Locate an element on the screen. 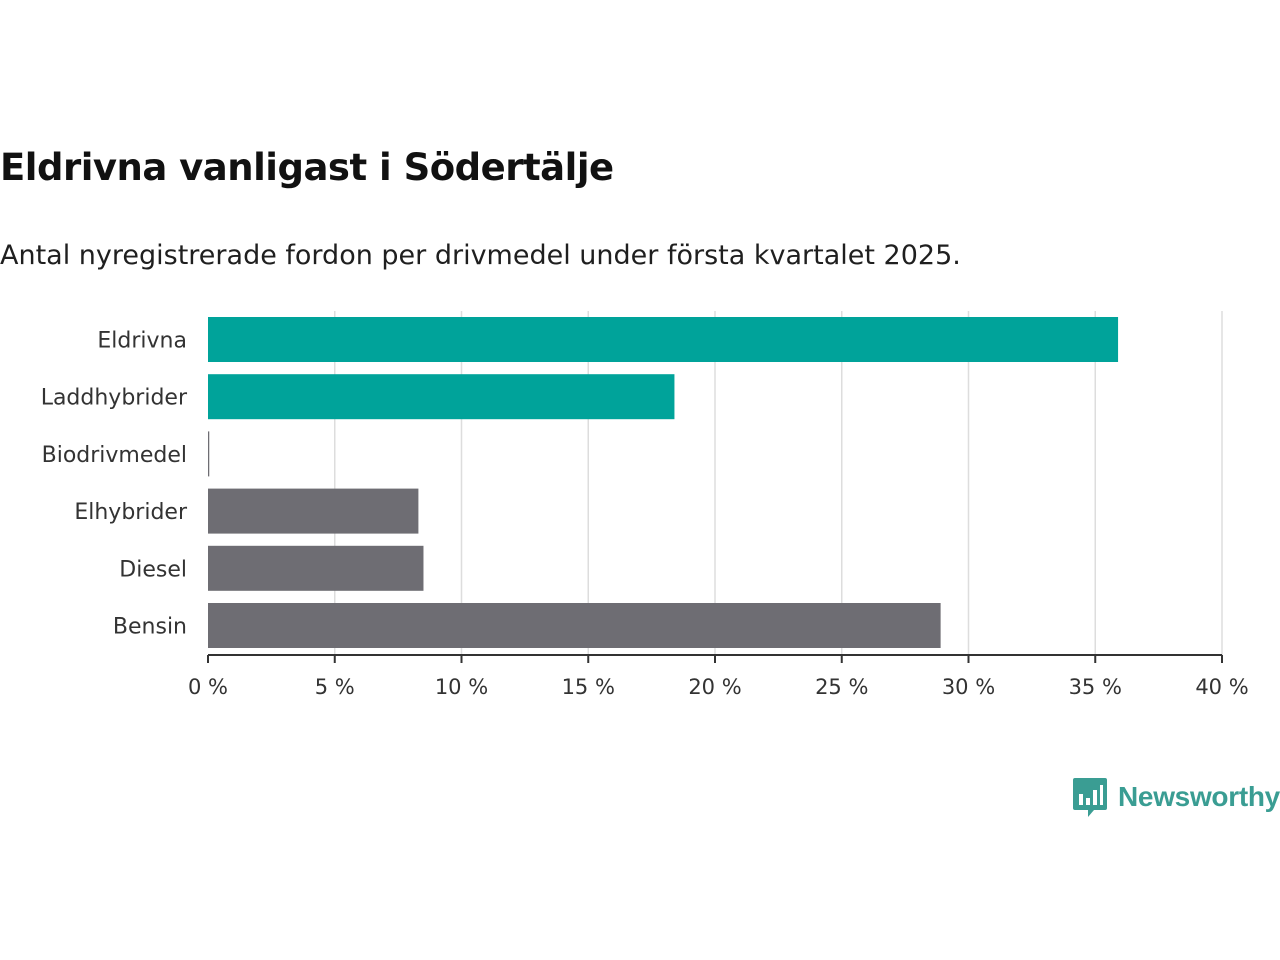 The height and width of the screenshot is (960, 1280). bar-elhybrider is located at coordinates (313, 511).